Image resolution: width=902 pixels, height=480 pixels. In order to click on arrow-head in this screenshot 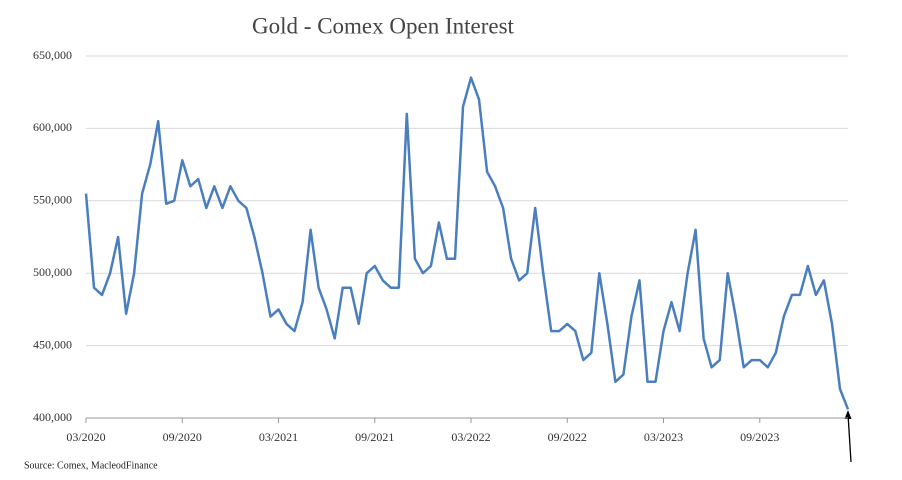, I will do `click(848, 414)`.